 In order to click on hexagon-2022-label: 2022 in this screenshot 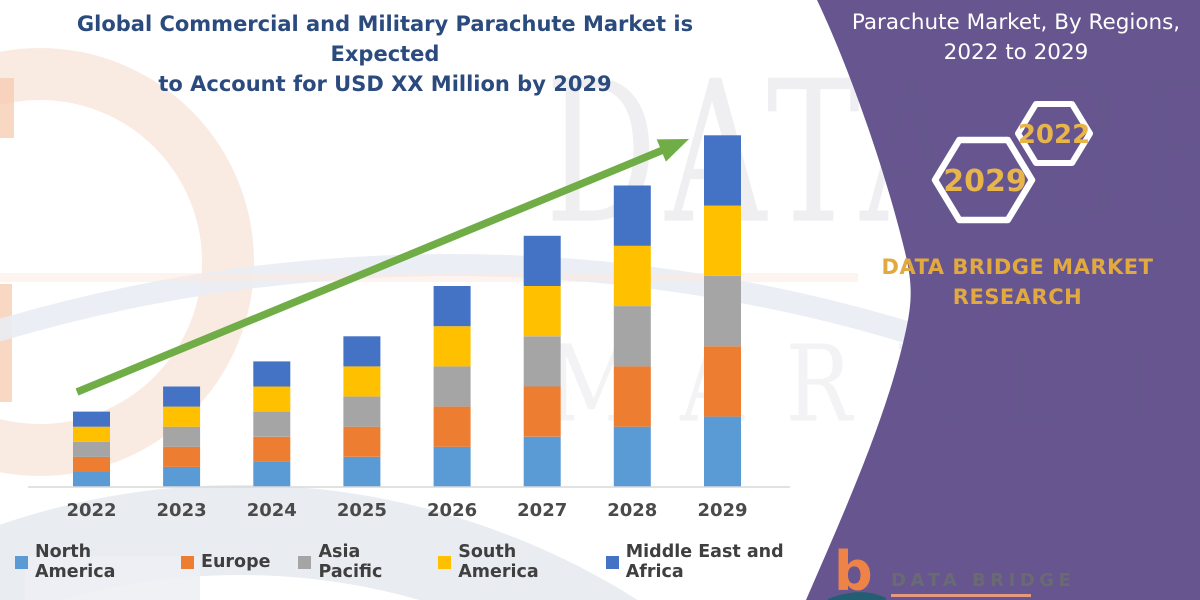, I will do `click(1054, 135)`.